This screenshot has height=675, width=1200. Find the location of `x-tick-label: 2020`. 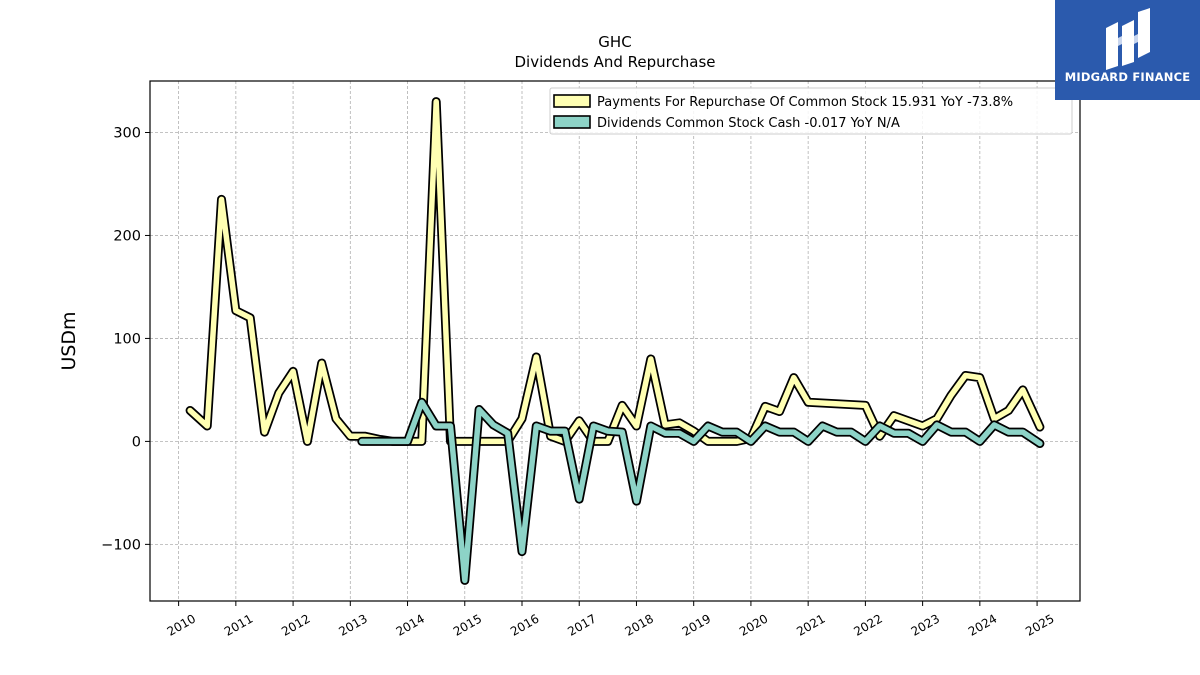

x-tick-label: 2020 is located at coordinates (753, 624).